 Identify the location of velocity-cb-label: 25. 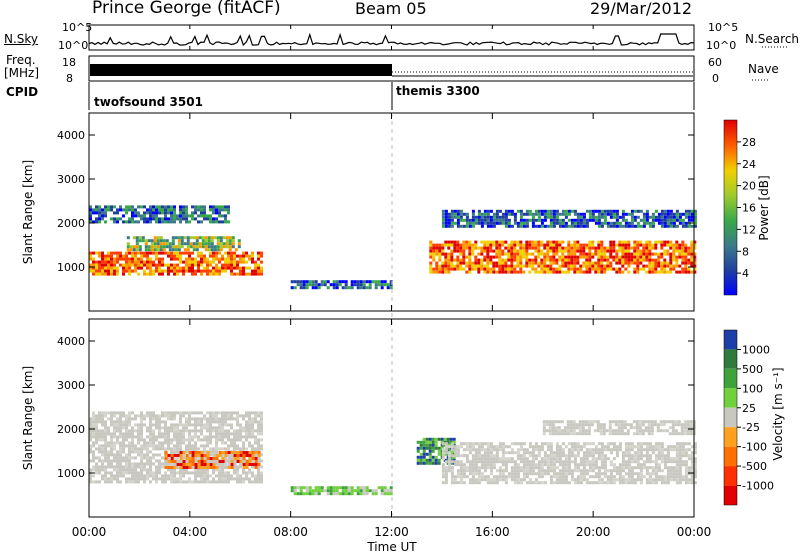
(749, 408).